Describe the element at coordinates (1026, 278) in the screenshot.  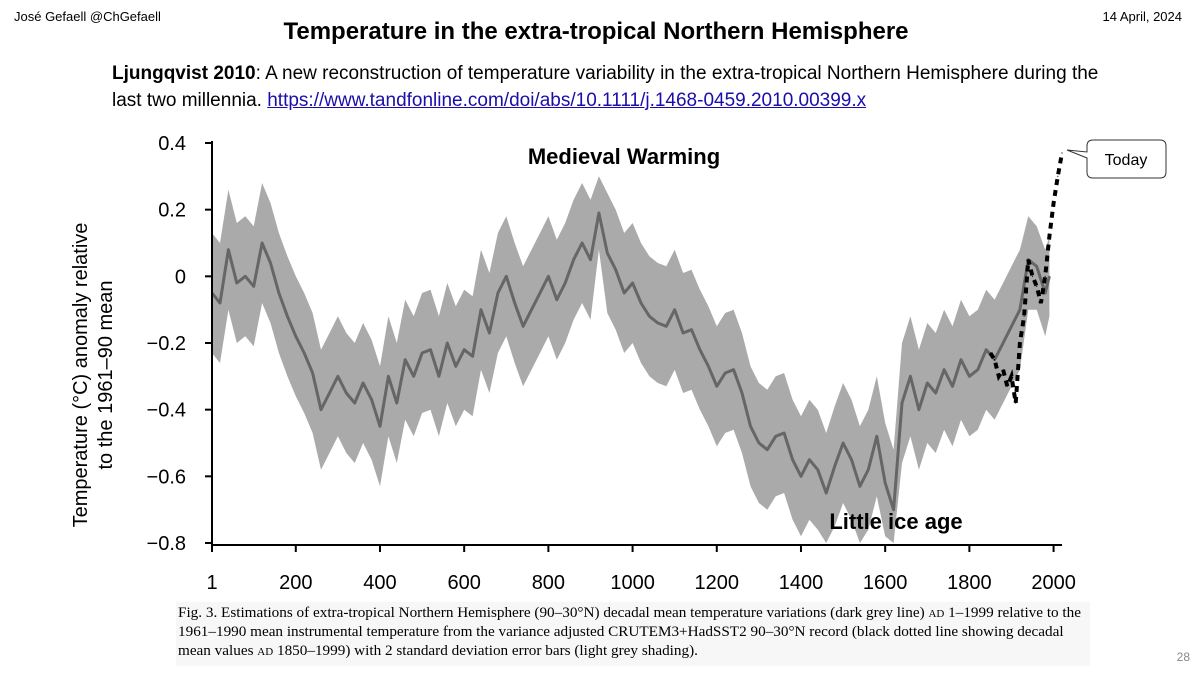
I see `instrumental-line-layer` at that location.